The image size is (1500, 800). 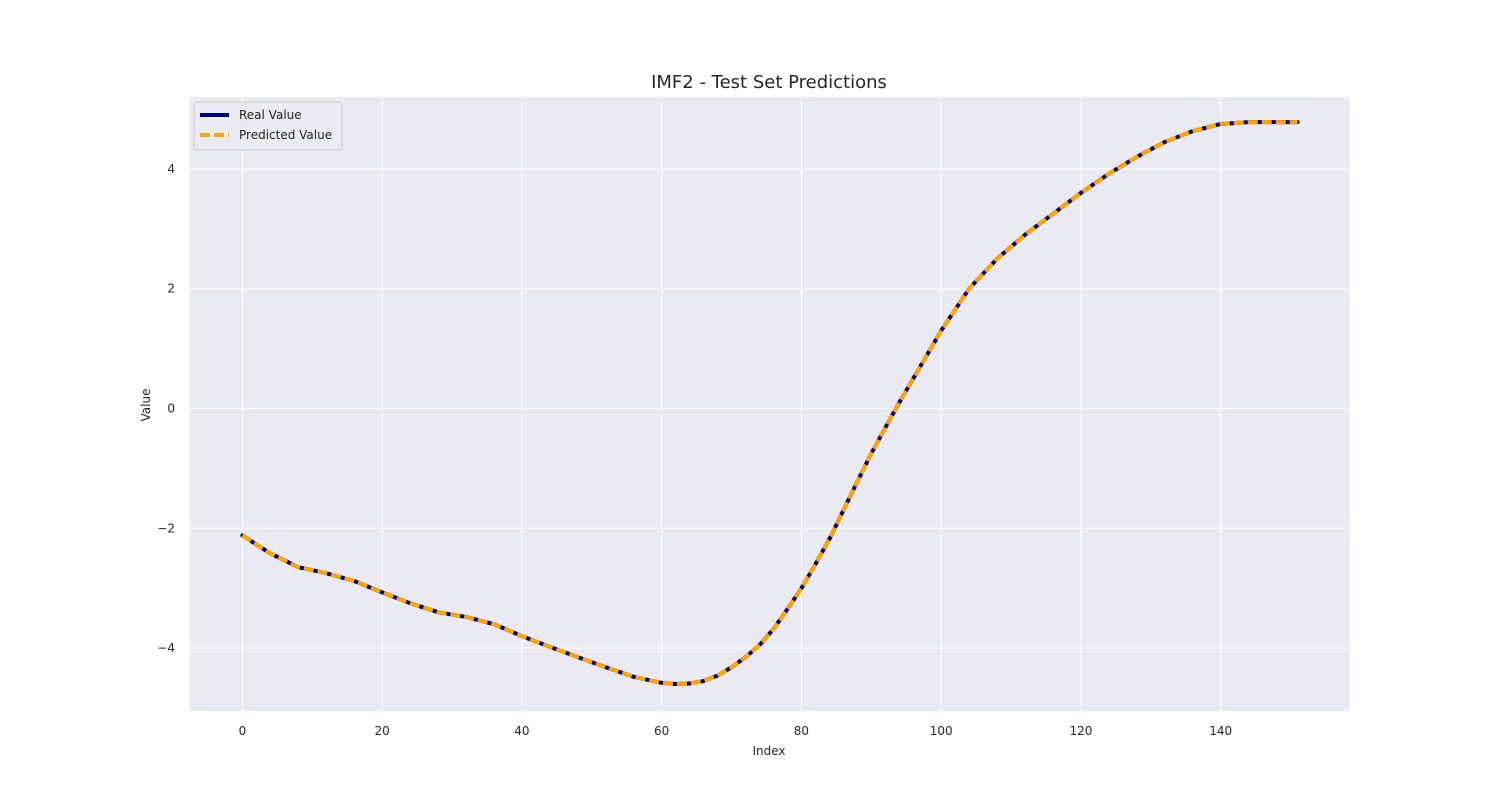 I want to click on x-tick-label: 120, so click(x=1081, y=731).